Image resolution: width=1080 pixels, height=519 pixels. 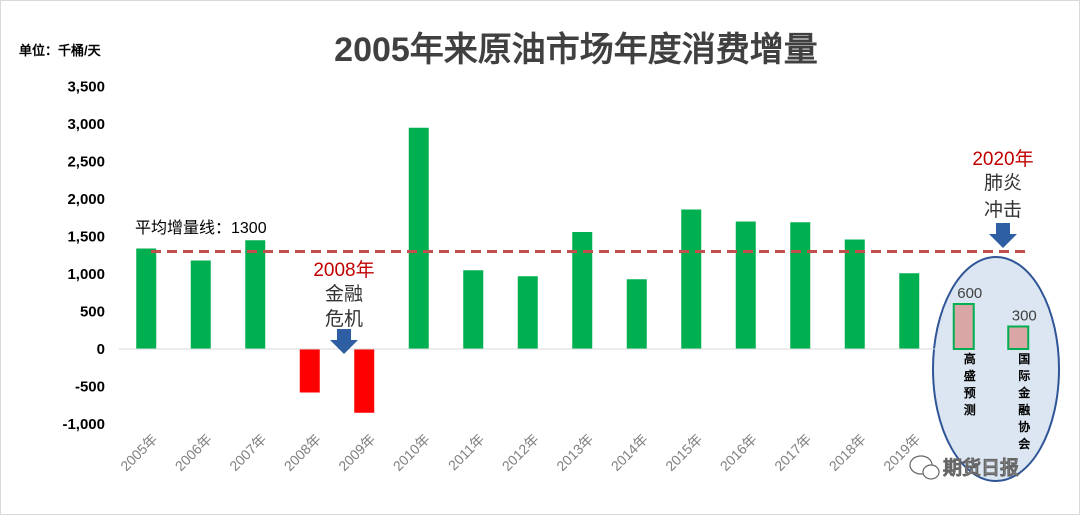 I want to click on x-tick-label: 2009年, so click(x=356, y=452).